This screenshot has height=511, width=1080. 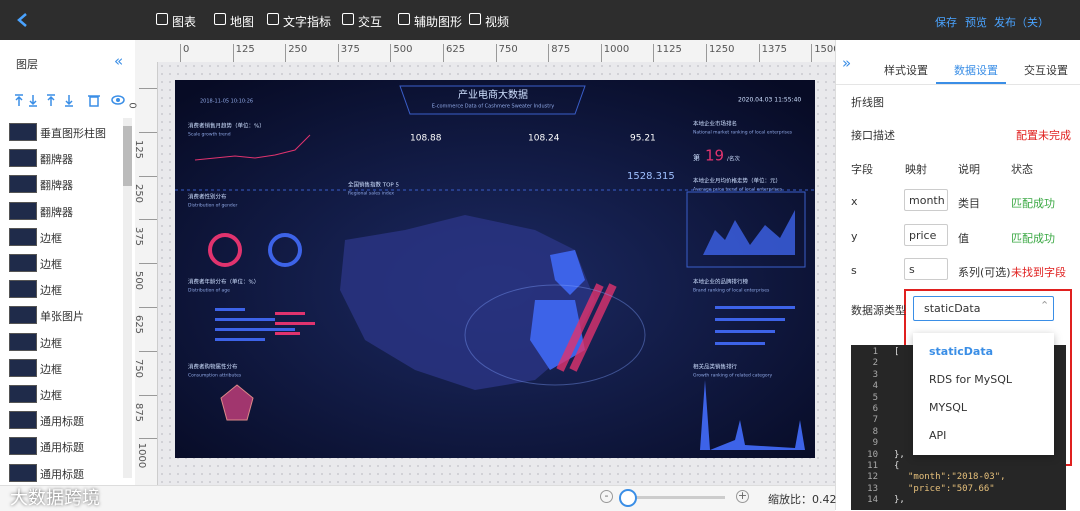 I want to click on chevron: ⌃, so click(x=1045, y=305).